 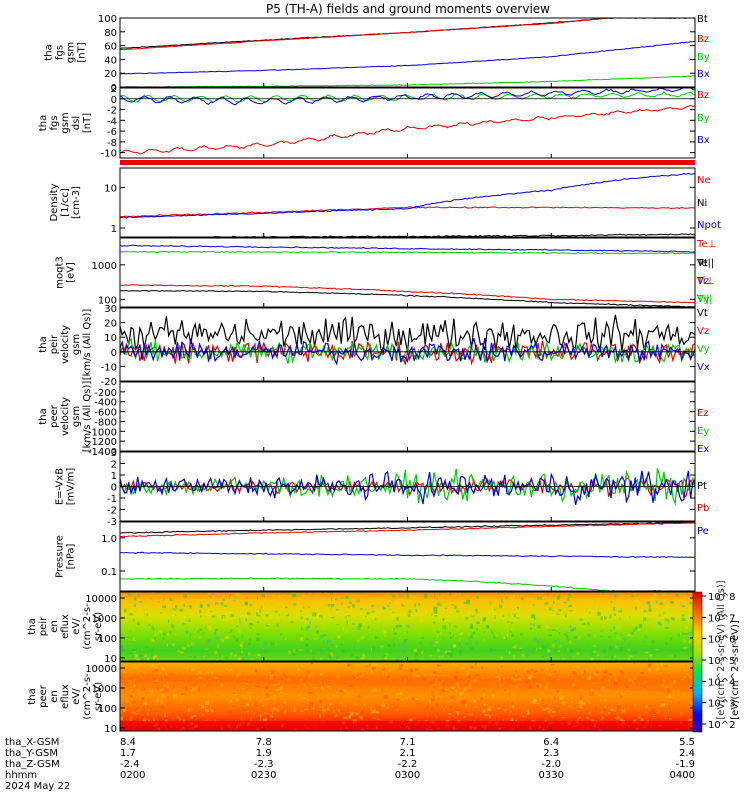 I want to click on y-axis-label: velocity, so click(x=65, y=344).